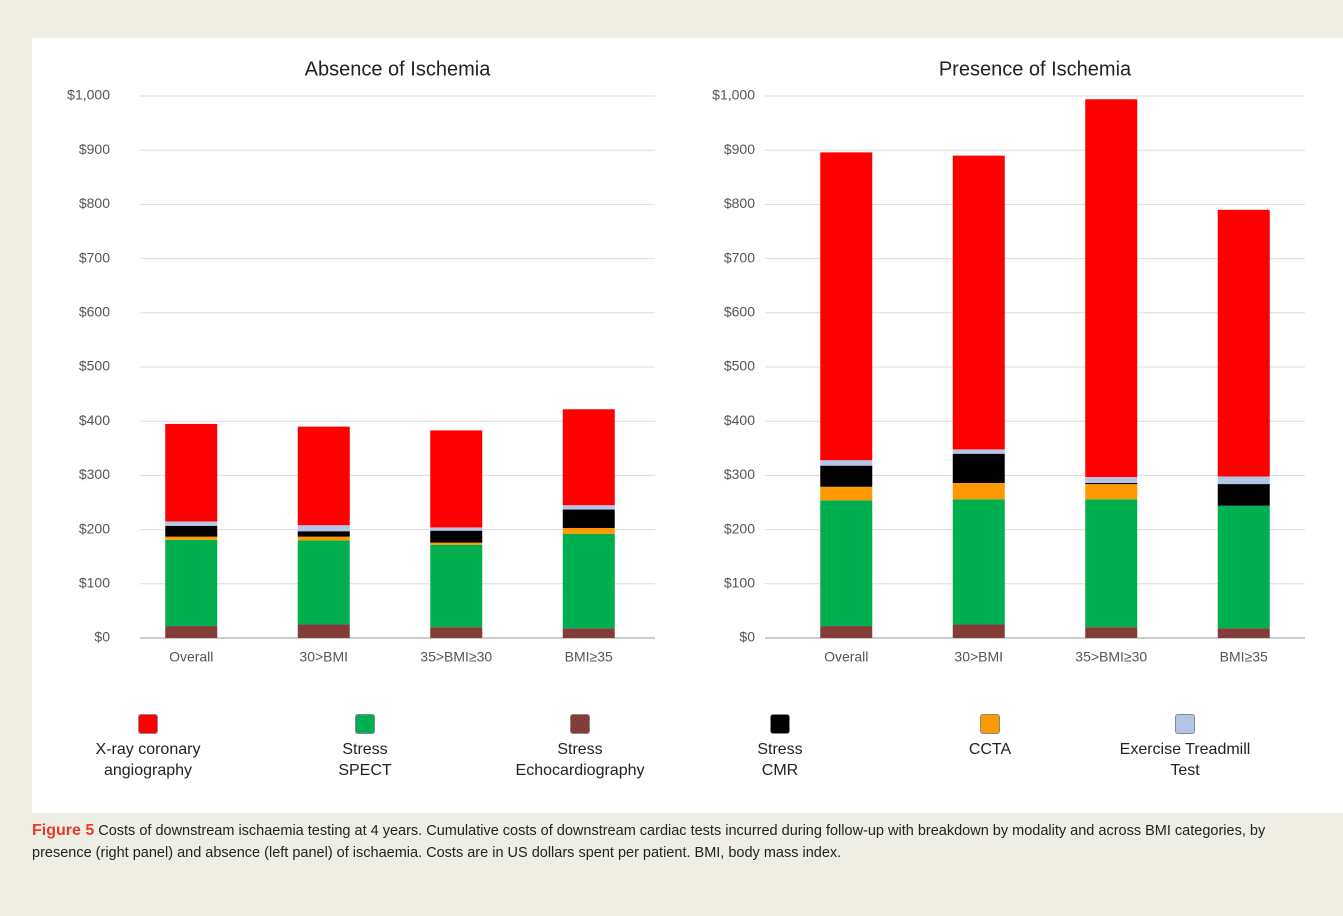 This screenshot has height=916, width=1343. I want to click on legend-item: Stress CMR, so click(780, 747).